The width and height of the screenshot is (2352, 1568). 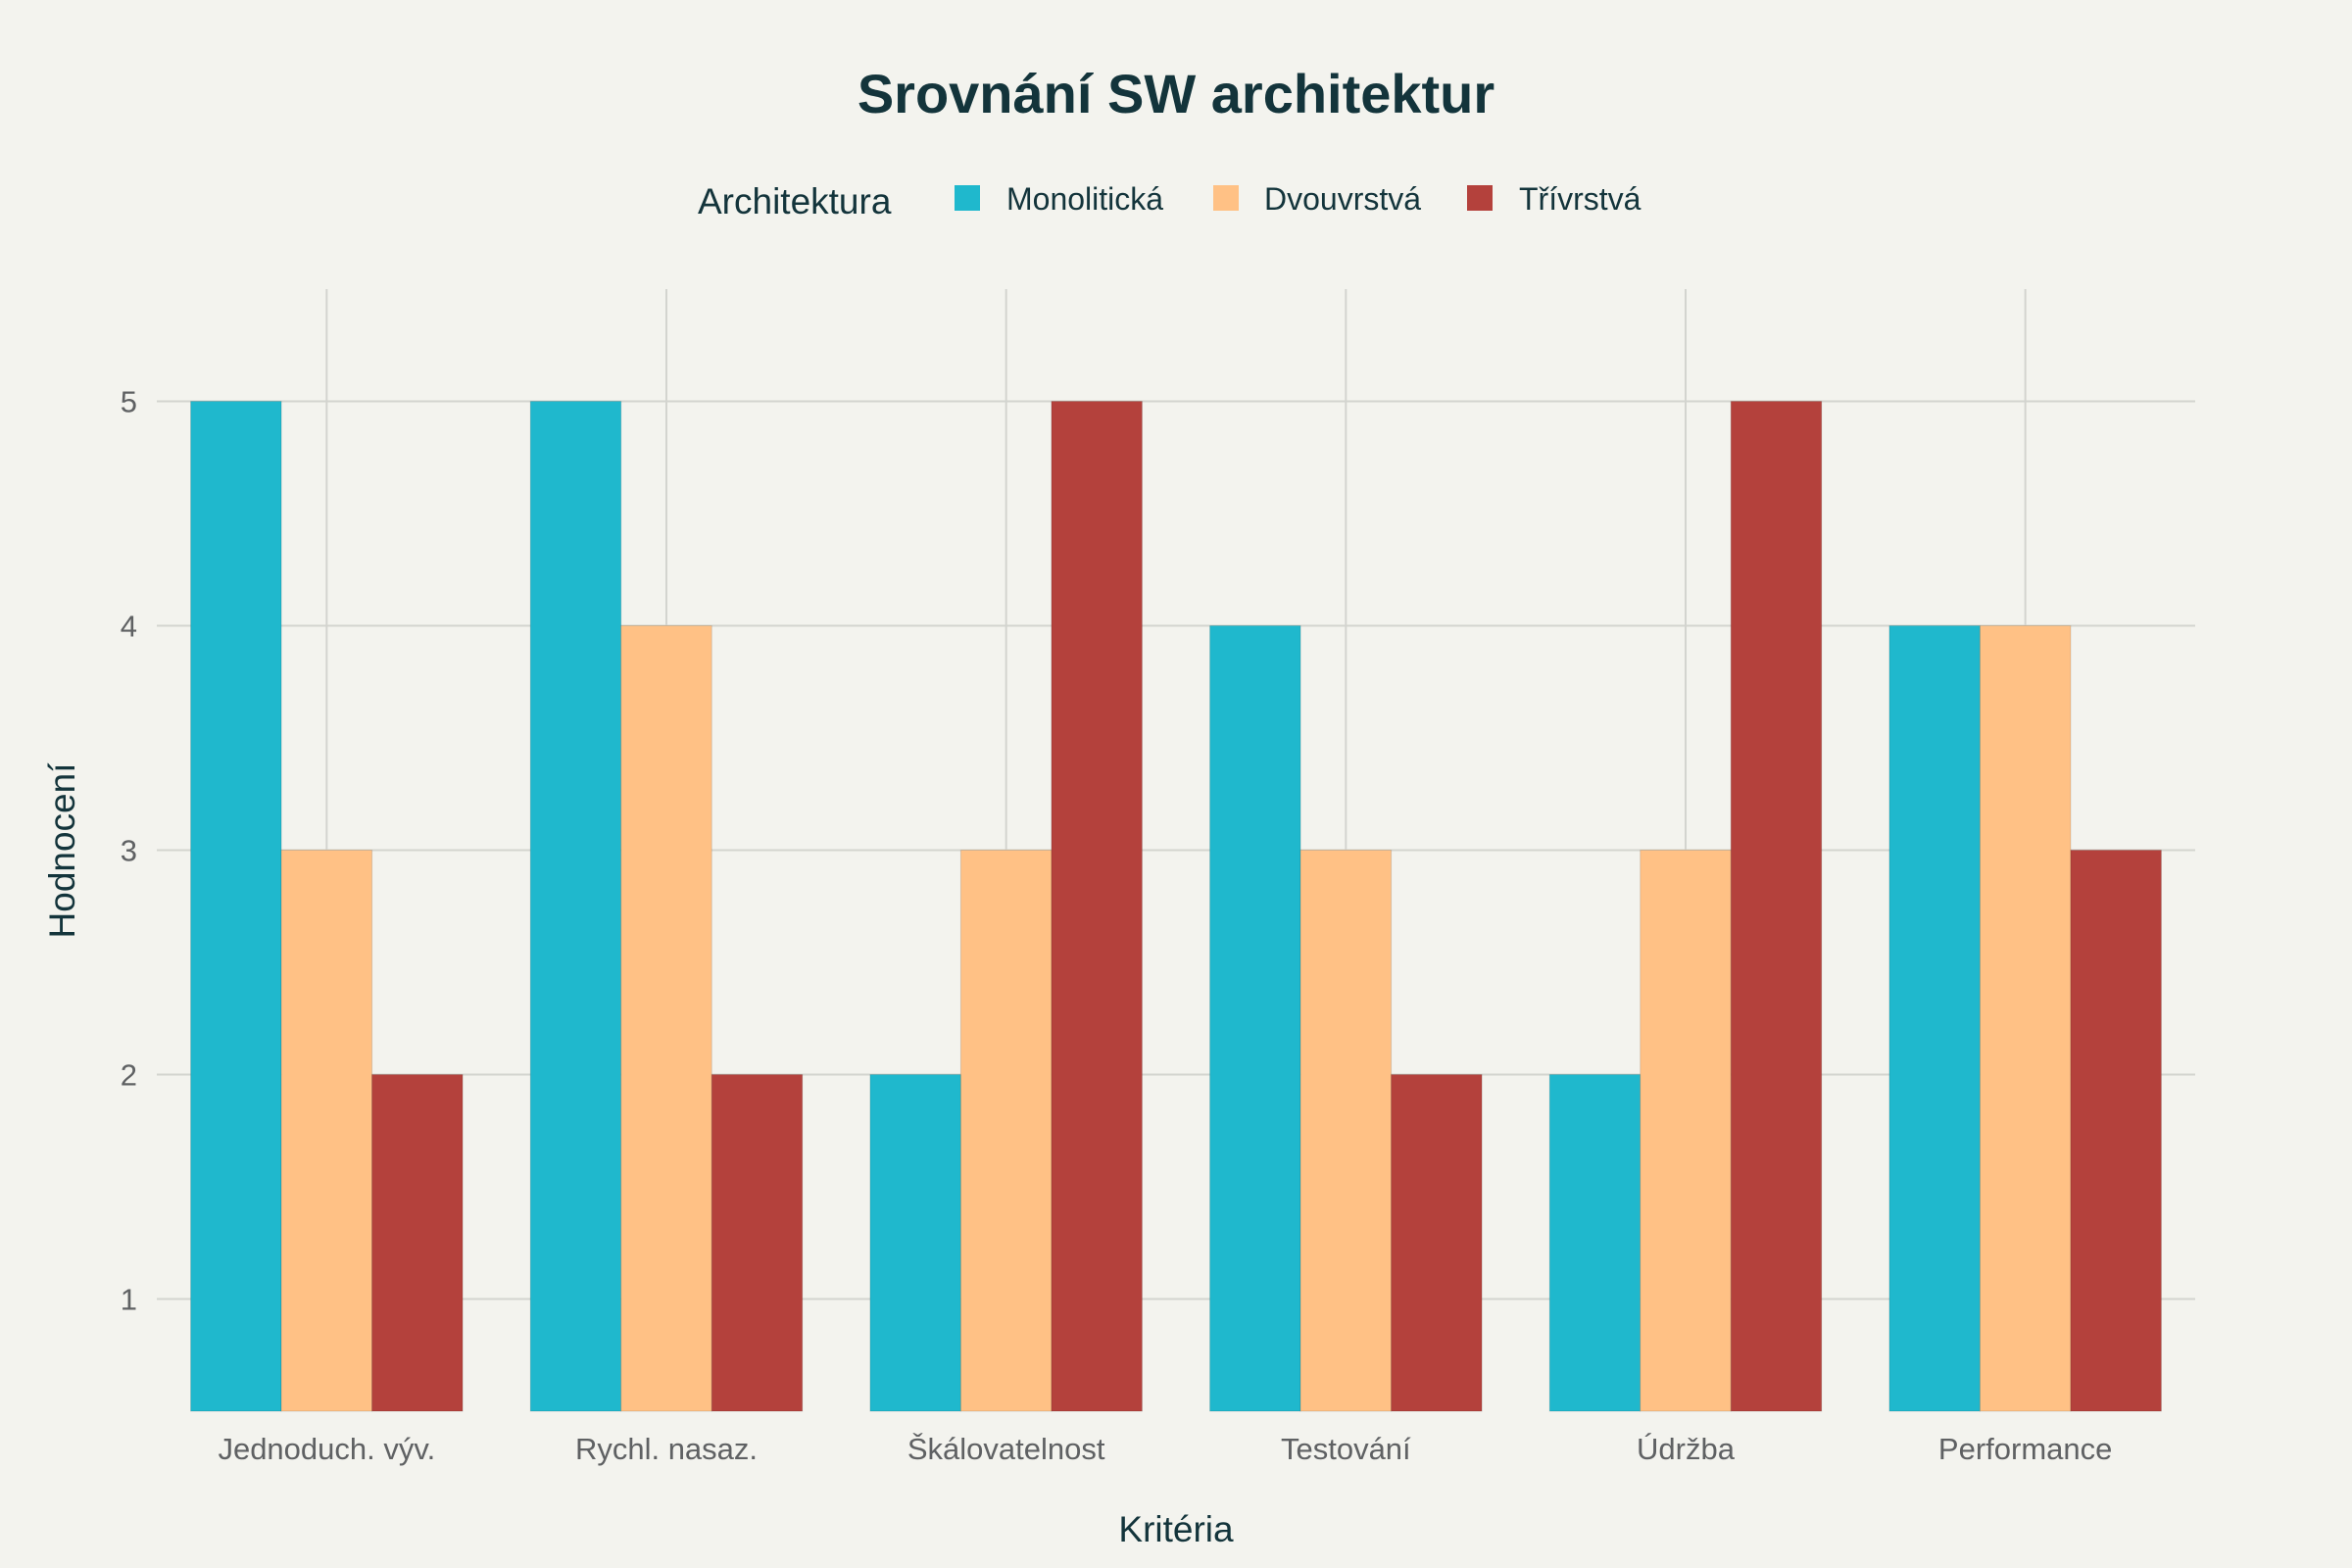 What do you see at coordinates (1006, 1449) in the screenshot?
I see `x-tick-label: Škálovatelnost` at bounding box center [1006, 1449].